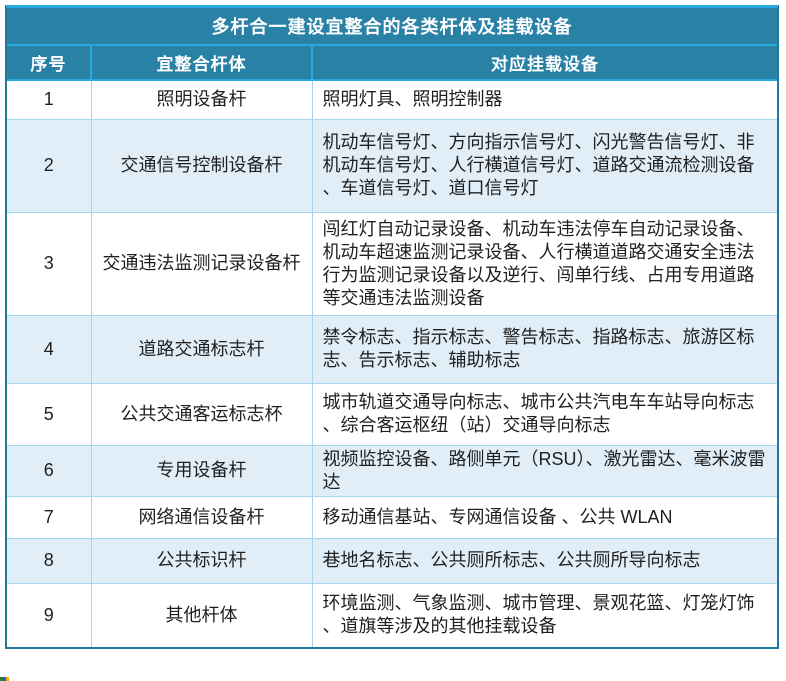 The height and width of the screenshot is (681, 786). I want to click on table-row: 6 专用设备杆 视频监控设备、路侧单元（RSU）、激光雷达、毫米波雷达, so click(392, 470).